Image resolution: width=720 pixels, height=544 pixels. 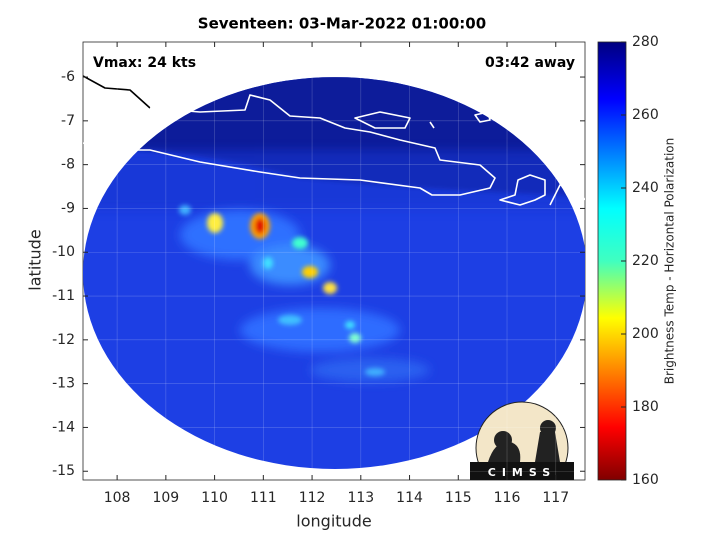 What do you see at coordinates (35, 259) in the screenshot?
I see `y-axis-label: latitude` at bounding box center [35, 259].